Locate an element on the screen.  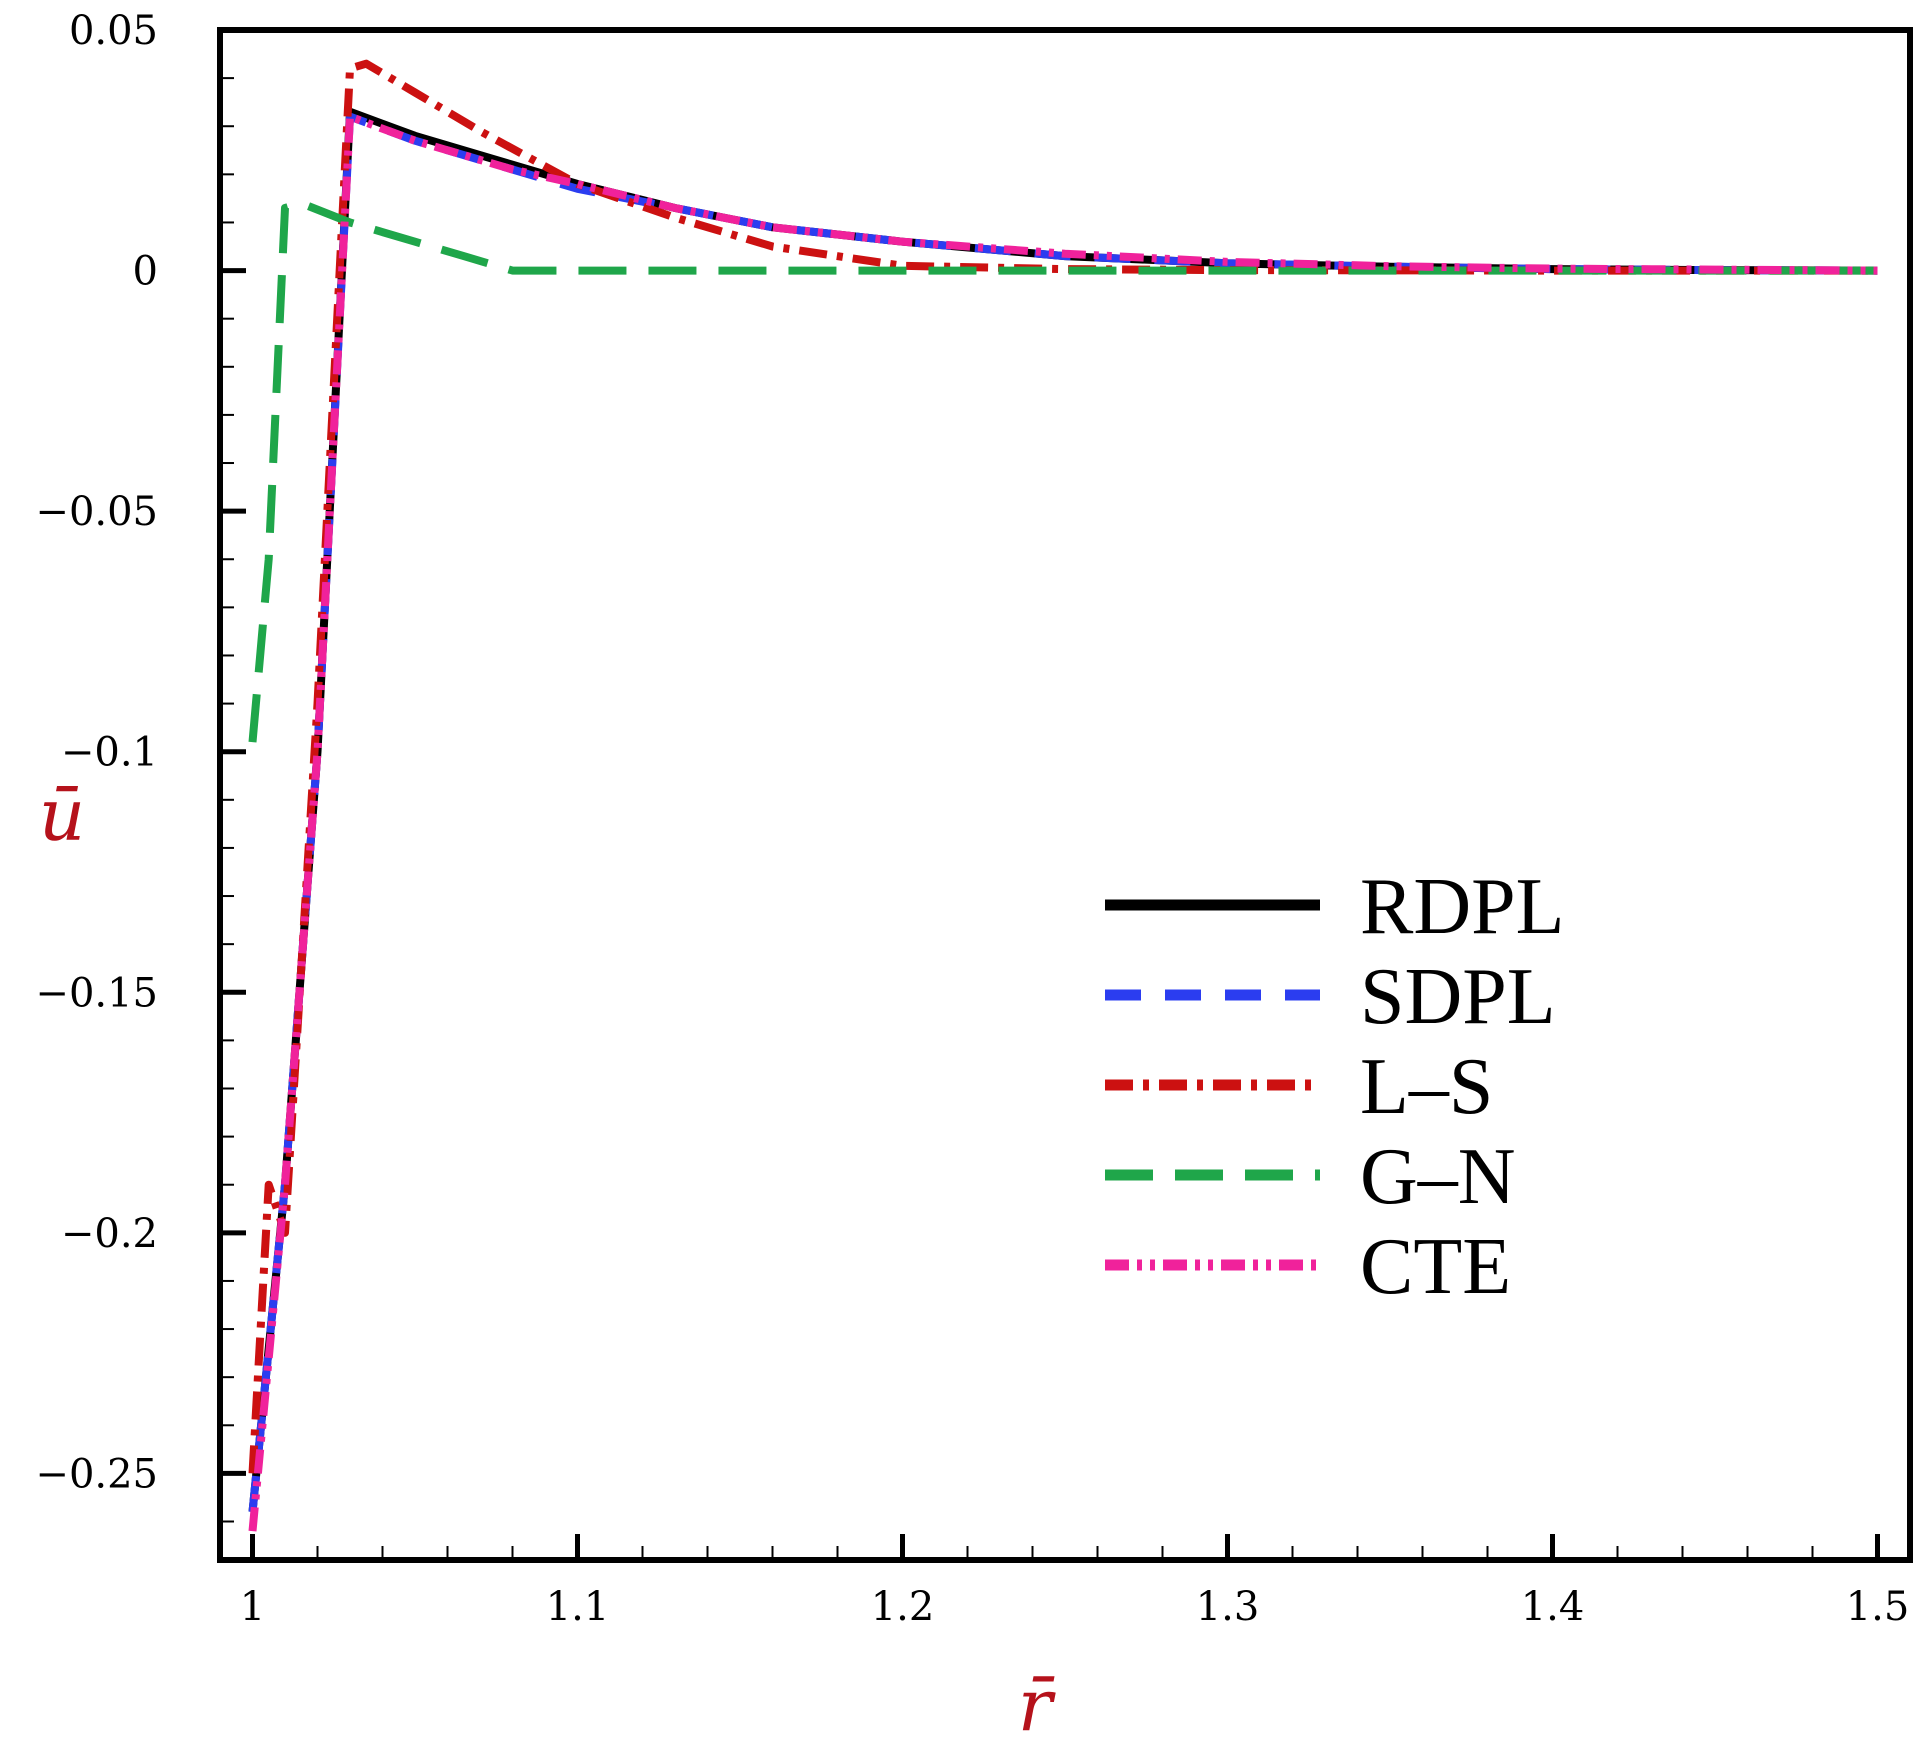
legend-label: L–S is located at coordinates (1426, 1087).